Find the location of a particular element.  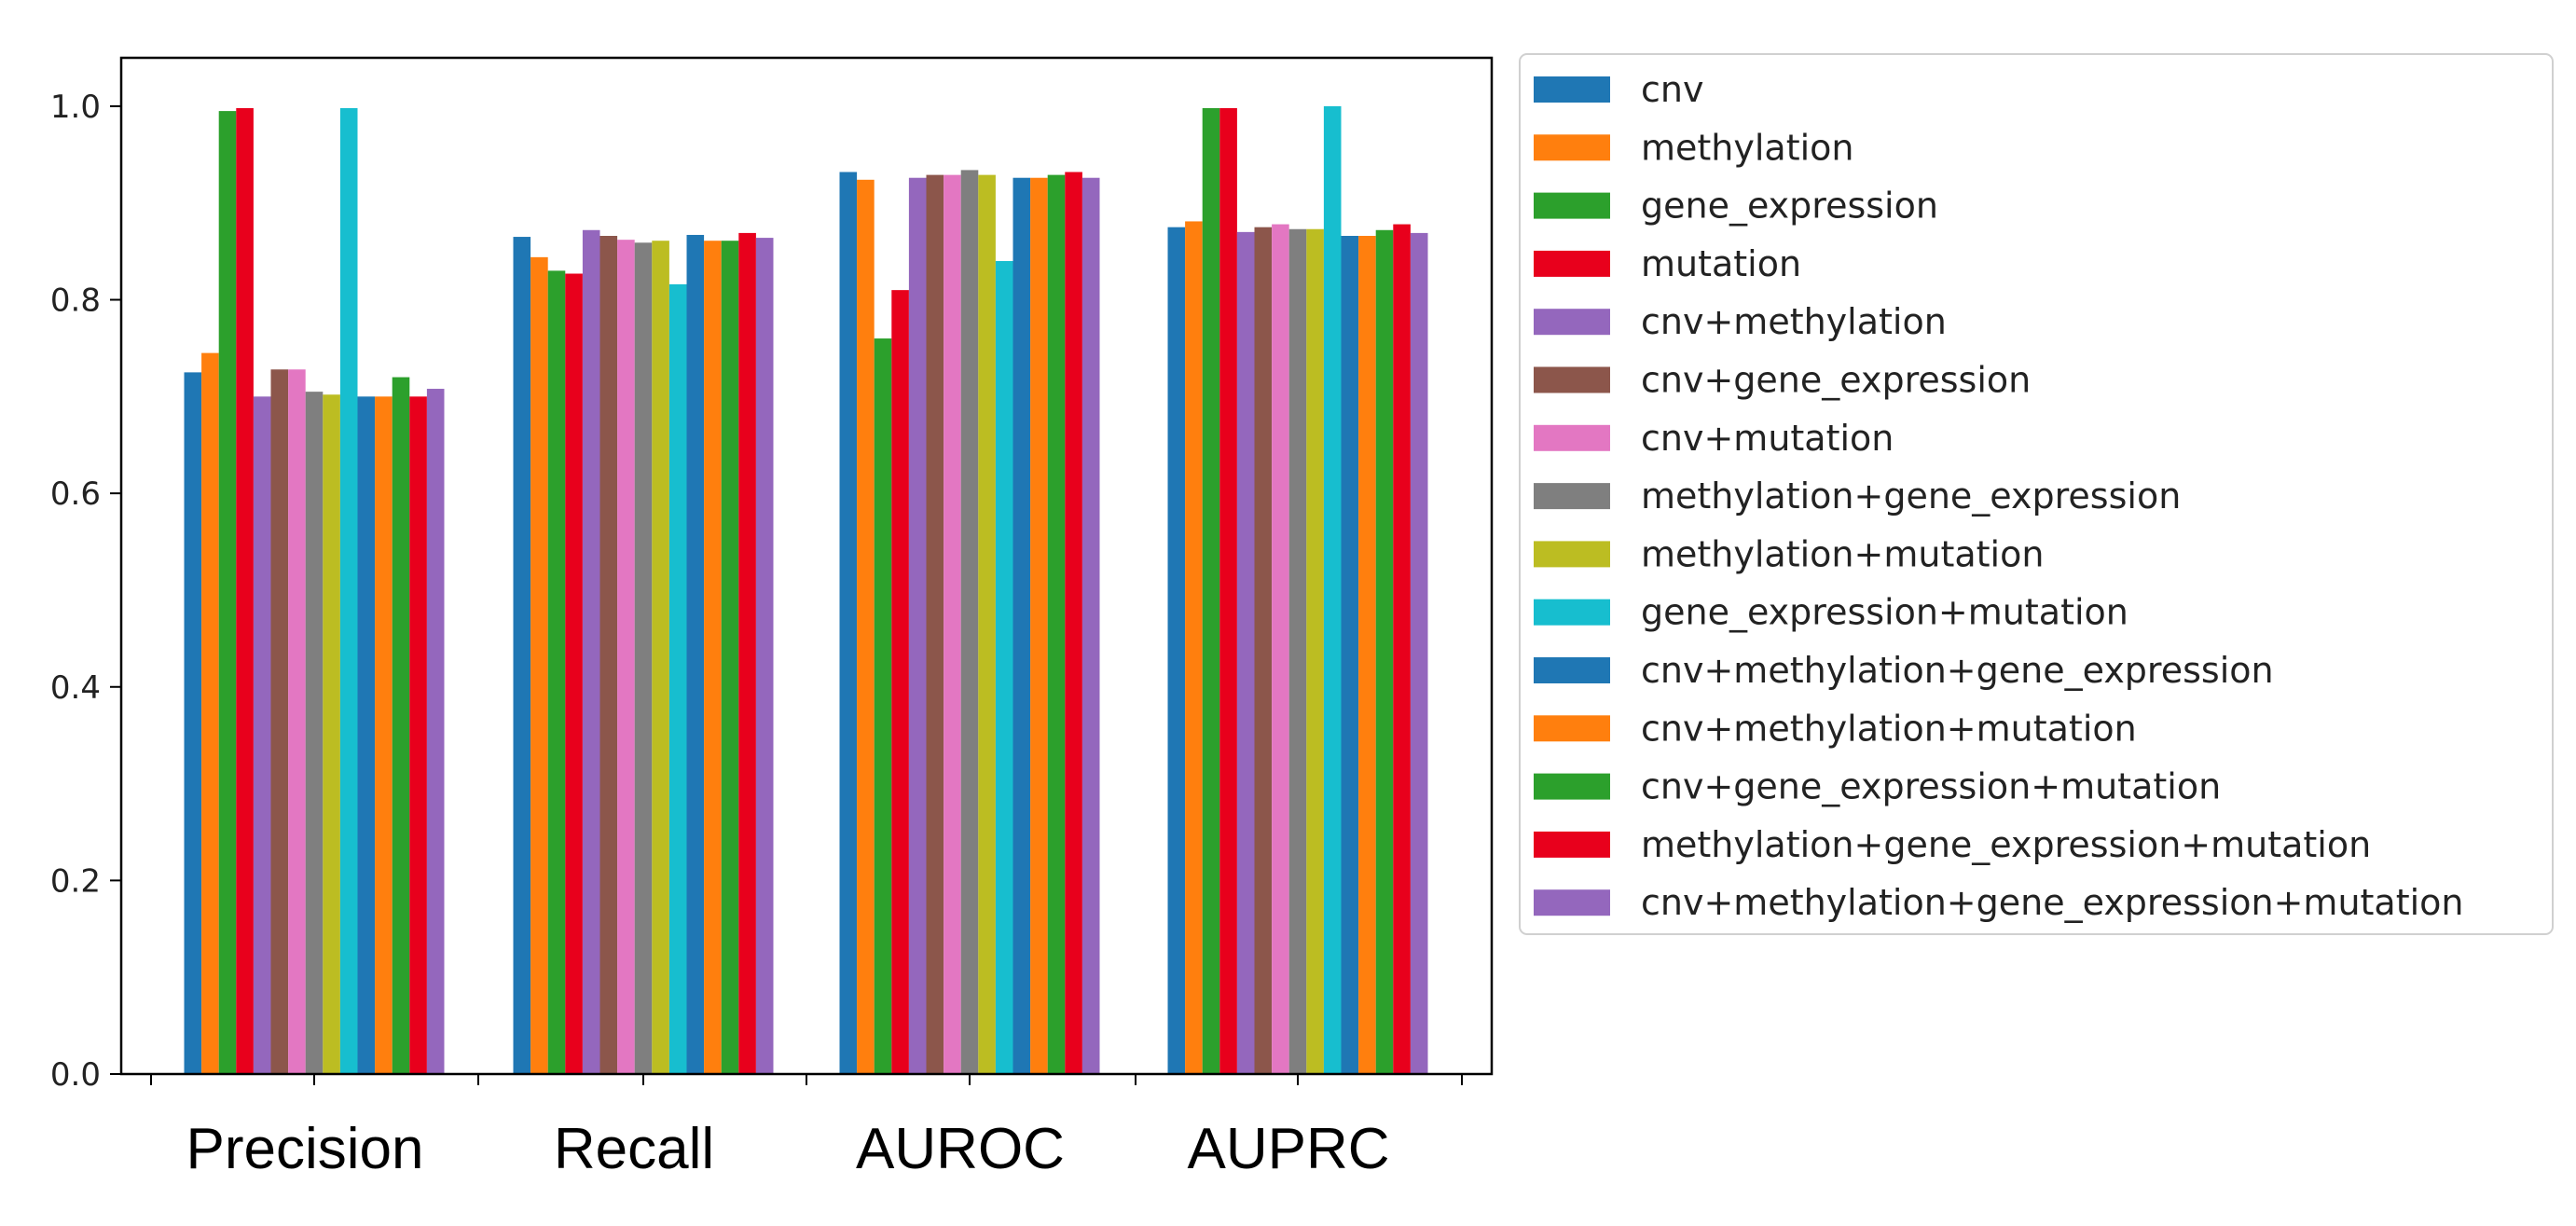

legend-label: cnv+mutation is located at coordinates (1767, 438).